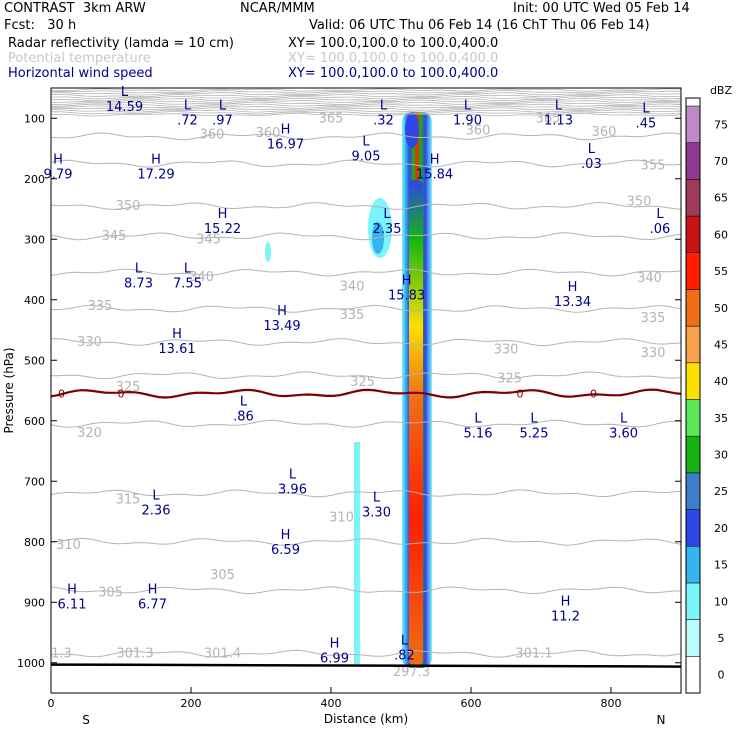  I want to click on wind-extremum-value: .45, so click(646, 123).